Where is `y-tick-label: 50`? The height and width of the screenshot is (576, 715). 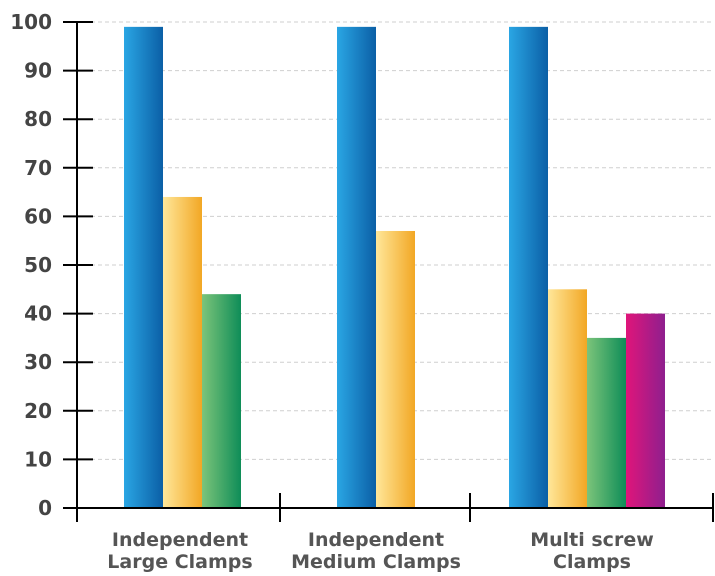
y-tick-label: 50 is located at coordinates (38, 265).